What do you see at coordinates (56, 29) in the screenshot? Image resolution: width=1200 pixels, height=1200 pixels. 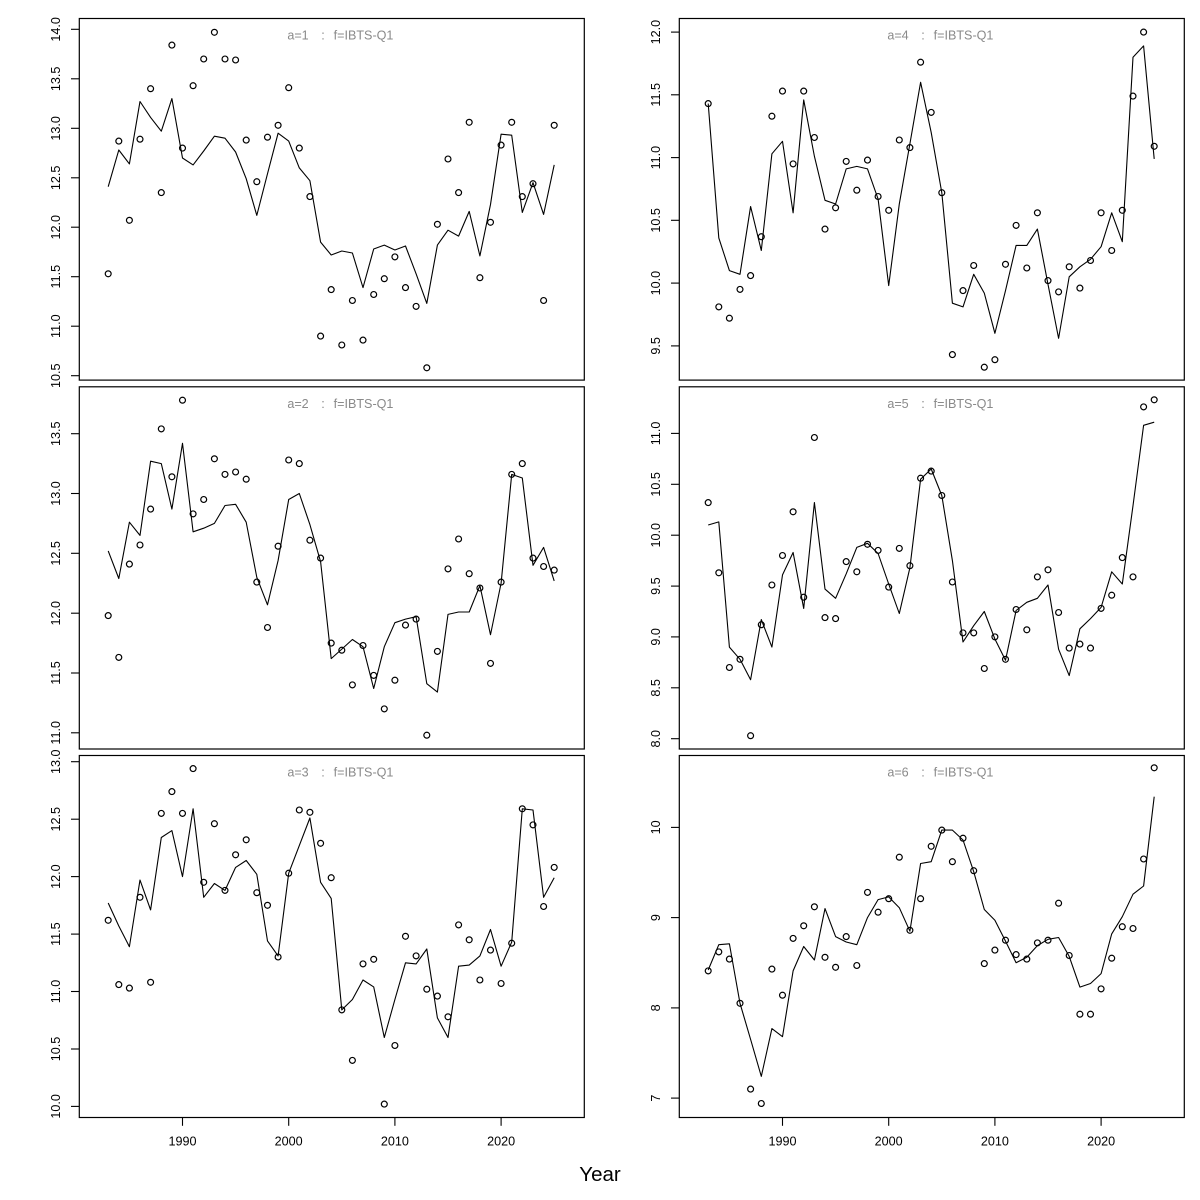 I see `svg-text: 14.0` at bounding box center [56, 29].